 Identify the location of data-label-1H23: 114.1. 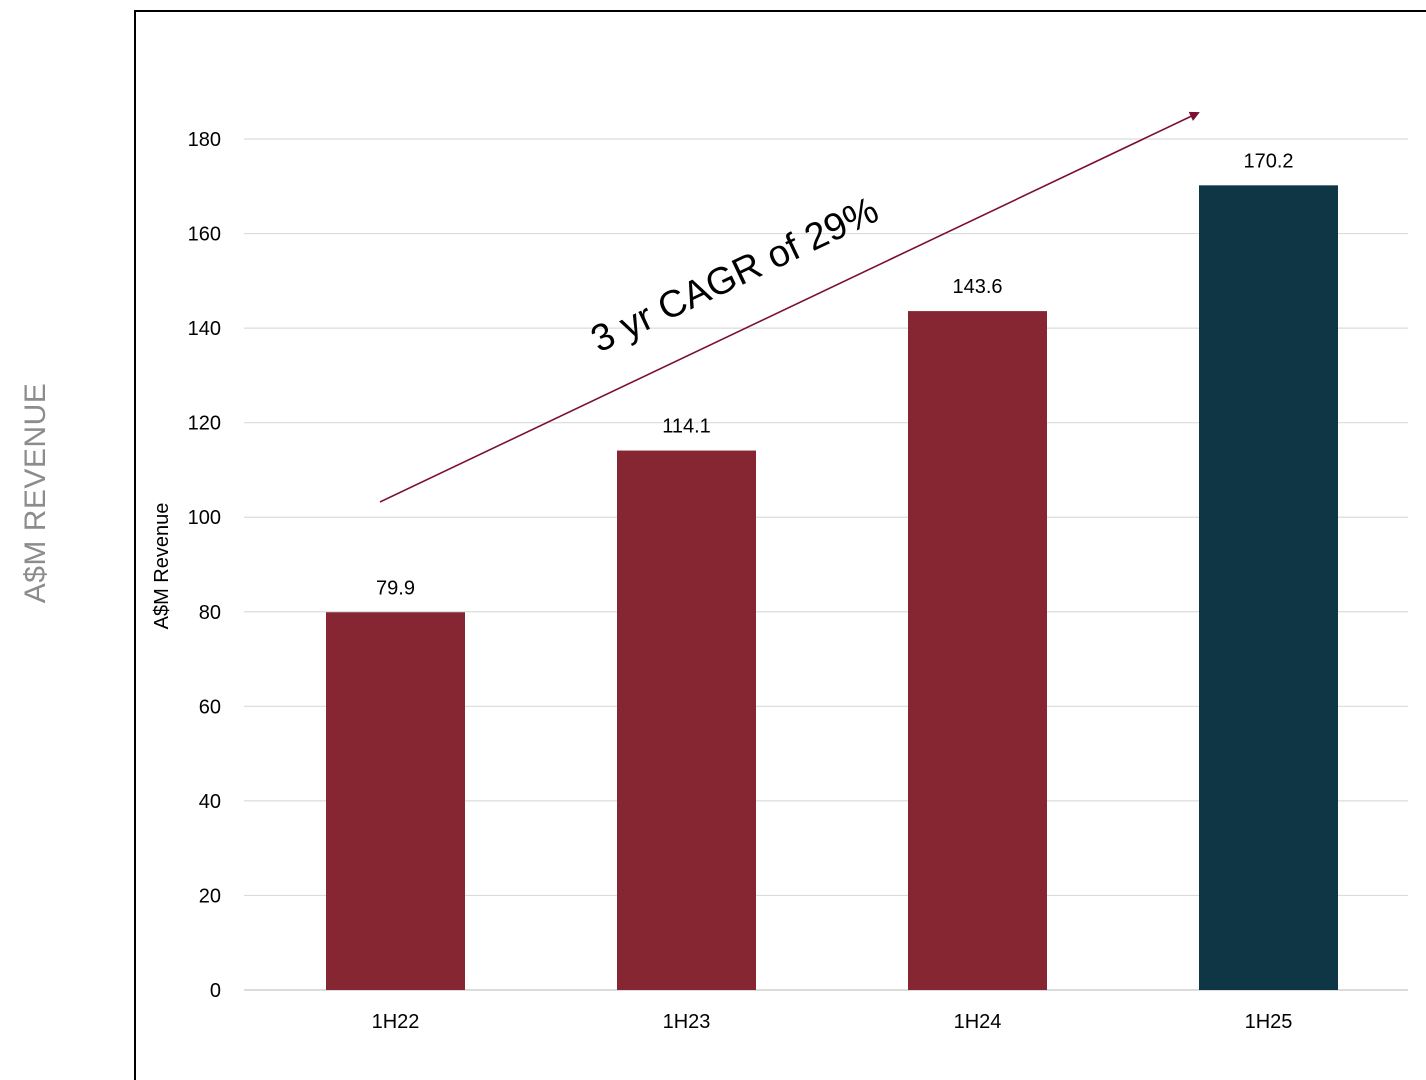
(686, 427).